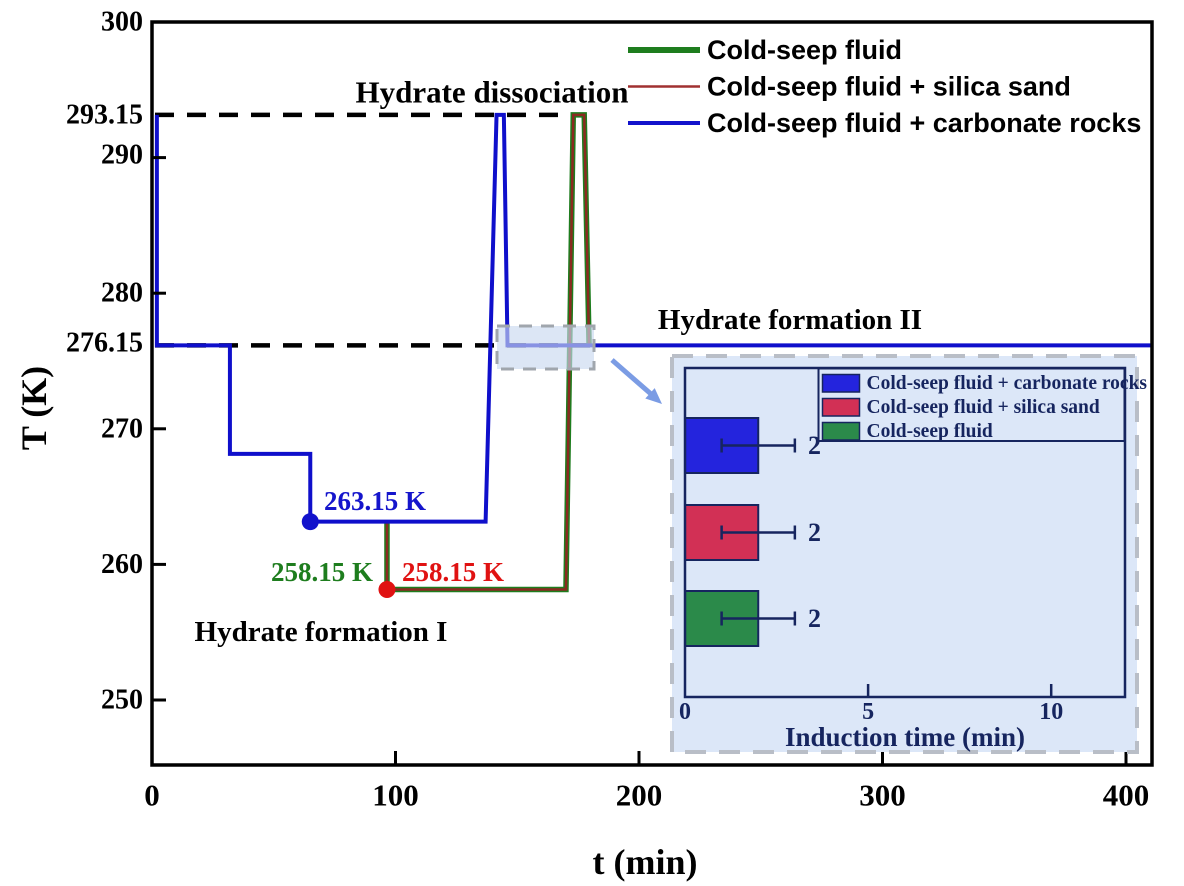 The height and width of the screenshot is (886, 1184). Describe the element at coordinates (983, 407) in the screenshot. I see `inset-legend-label-silica: Cold-seep fluid + silica sand` at that location.